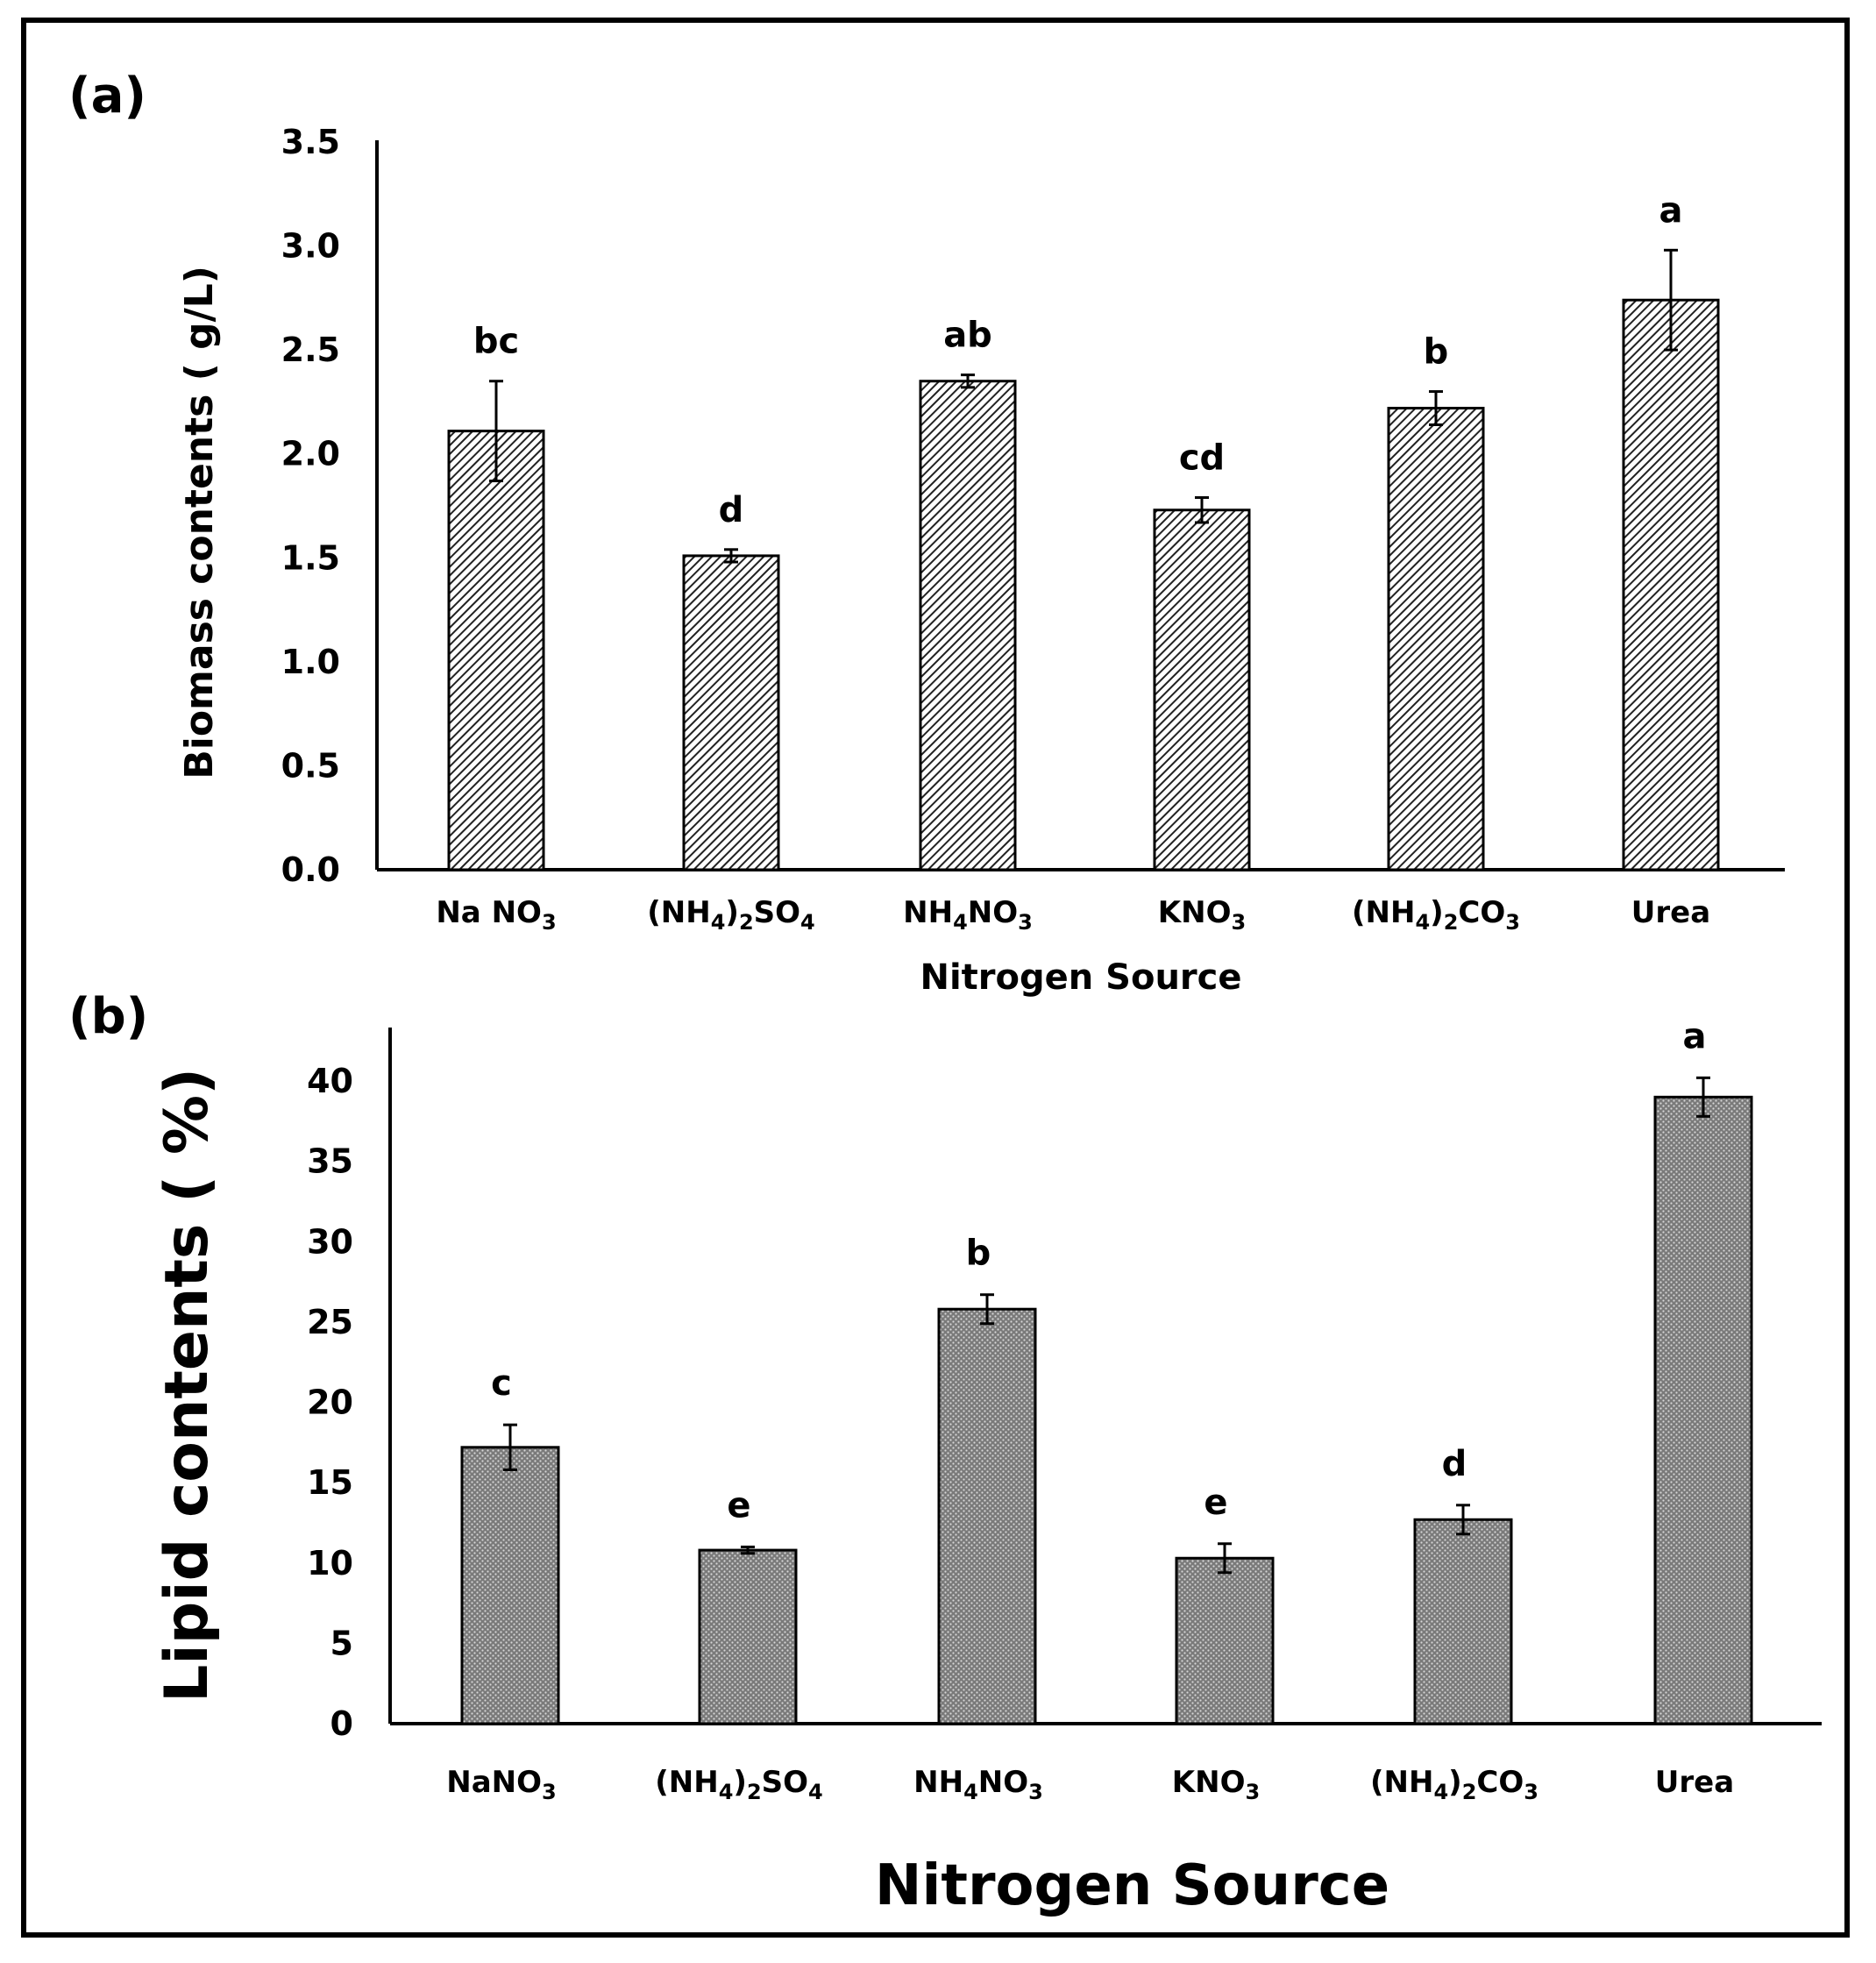 This screenshot has height=1963, width=1876. What do you see at coordinates (1463, 1520) in the screenshot?
I see `panel-b-error-bar-nh4-2co3` at bounding box center [1463, 1520].